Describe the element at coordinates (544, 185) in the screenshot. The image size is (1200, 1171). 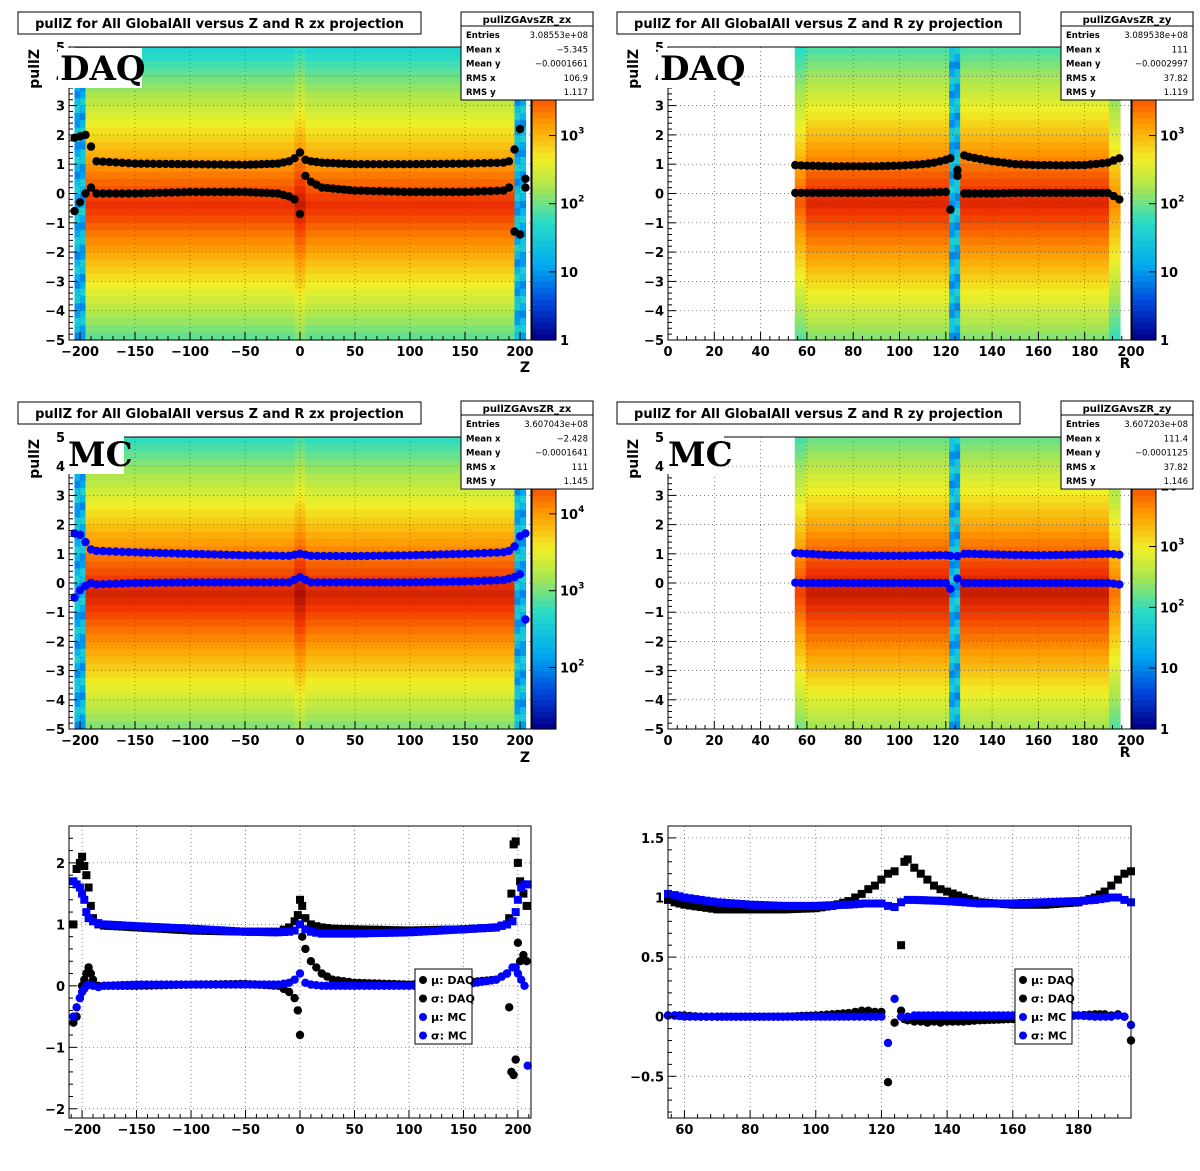
I see `colorbar-segment` at that location.